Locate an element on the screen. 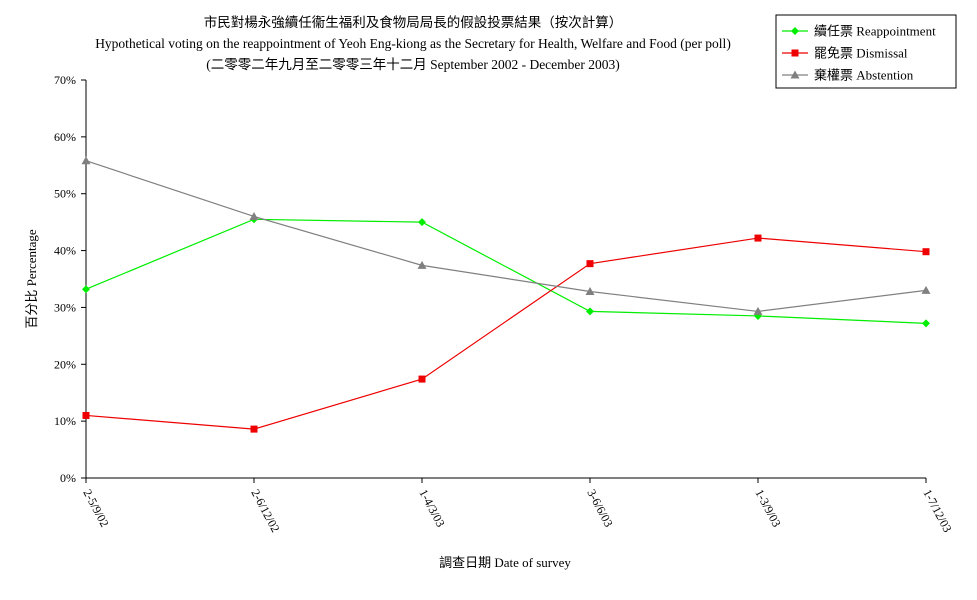 This screenshot has height=600, width=977. y-tick-label: 30% is located at coordinates (65, 307).